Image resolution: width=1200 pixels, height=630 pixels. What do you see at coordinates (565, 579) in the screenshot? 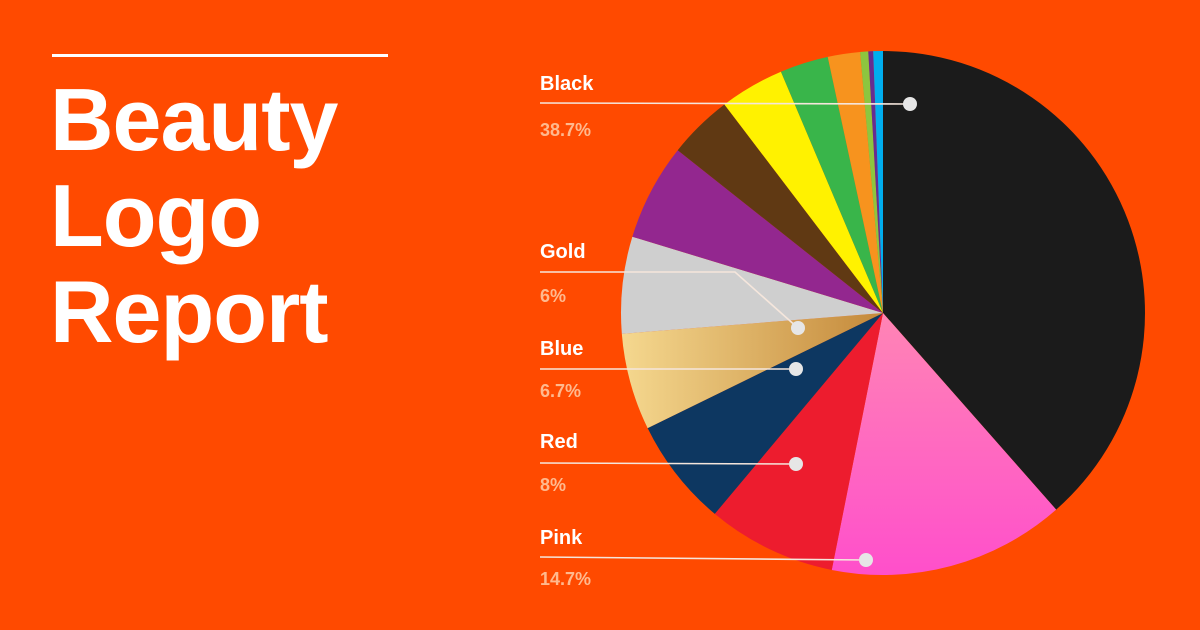
I see `callout-pct-pink: 14.7%` at bounding box center [565, 579].